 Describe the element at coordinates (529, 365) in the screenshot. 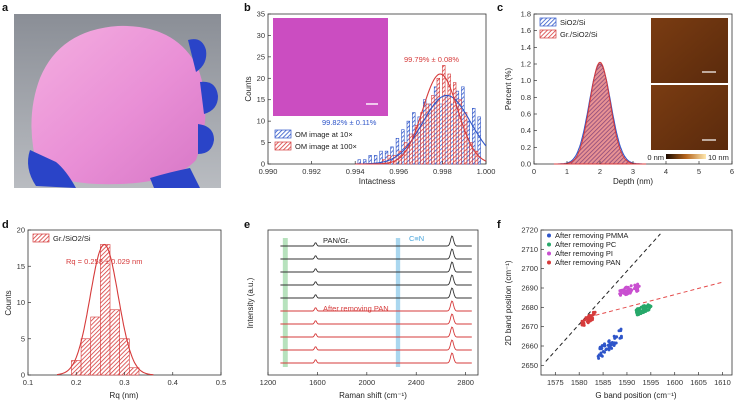

I see `f-ytick-label: 2650` at that location.